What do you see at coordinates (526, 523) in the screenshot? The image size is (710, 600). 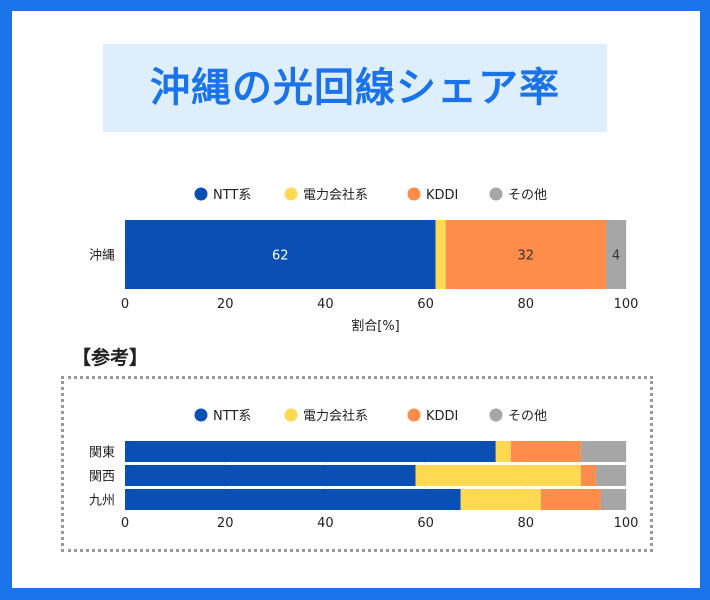 I see `tick-label-1-4: 80` at bounding box center [526, 523].